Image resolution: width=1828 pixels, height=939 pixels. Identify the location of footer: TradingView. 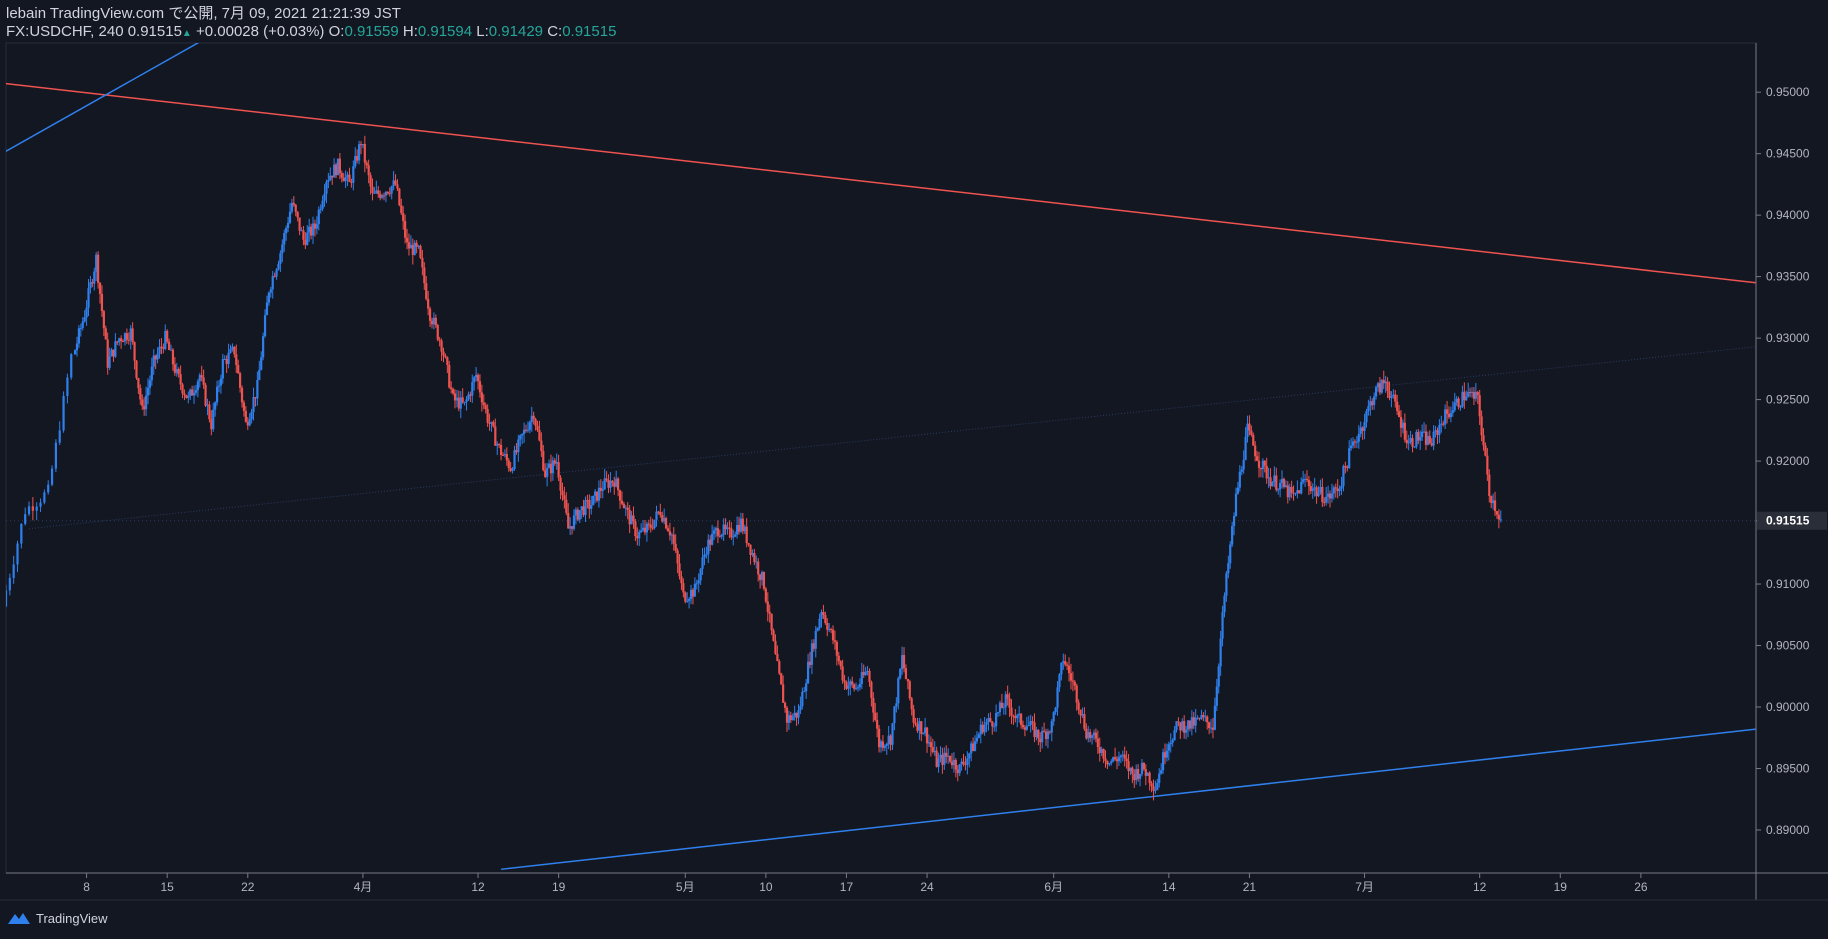
(57, 918).